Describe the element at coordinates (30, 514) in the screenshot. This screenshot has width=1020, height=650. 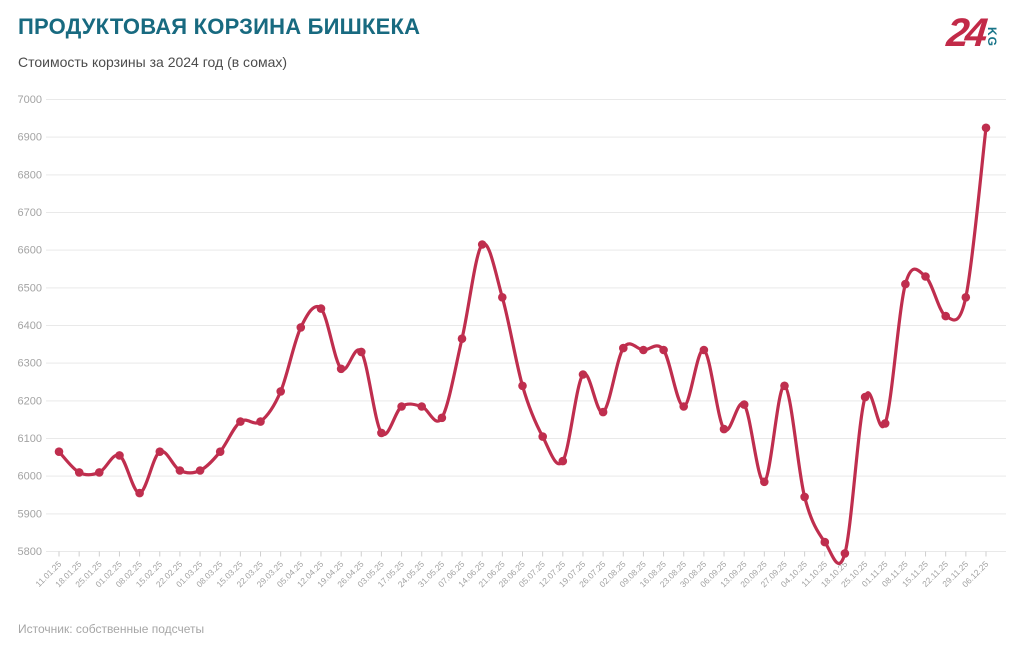
I see `y-axis-label: 5900` at that location.